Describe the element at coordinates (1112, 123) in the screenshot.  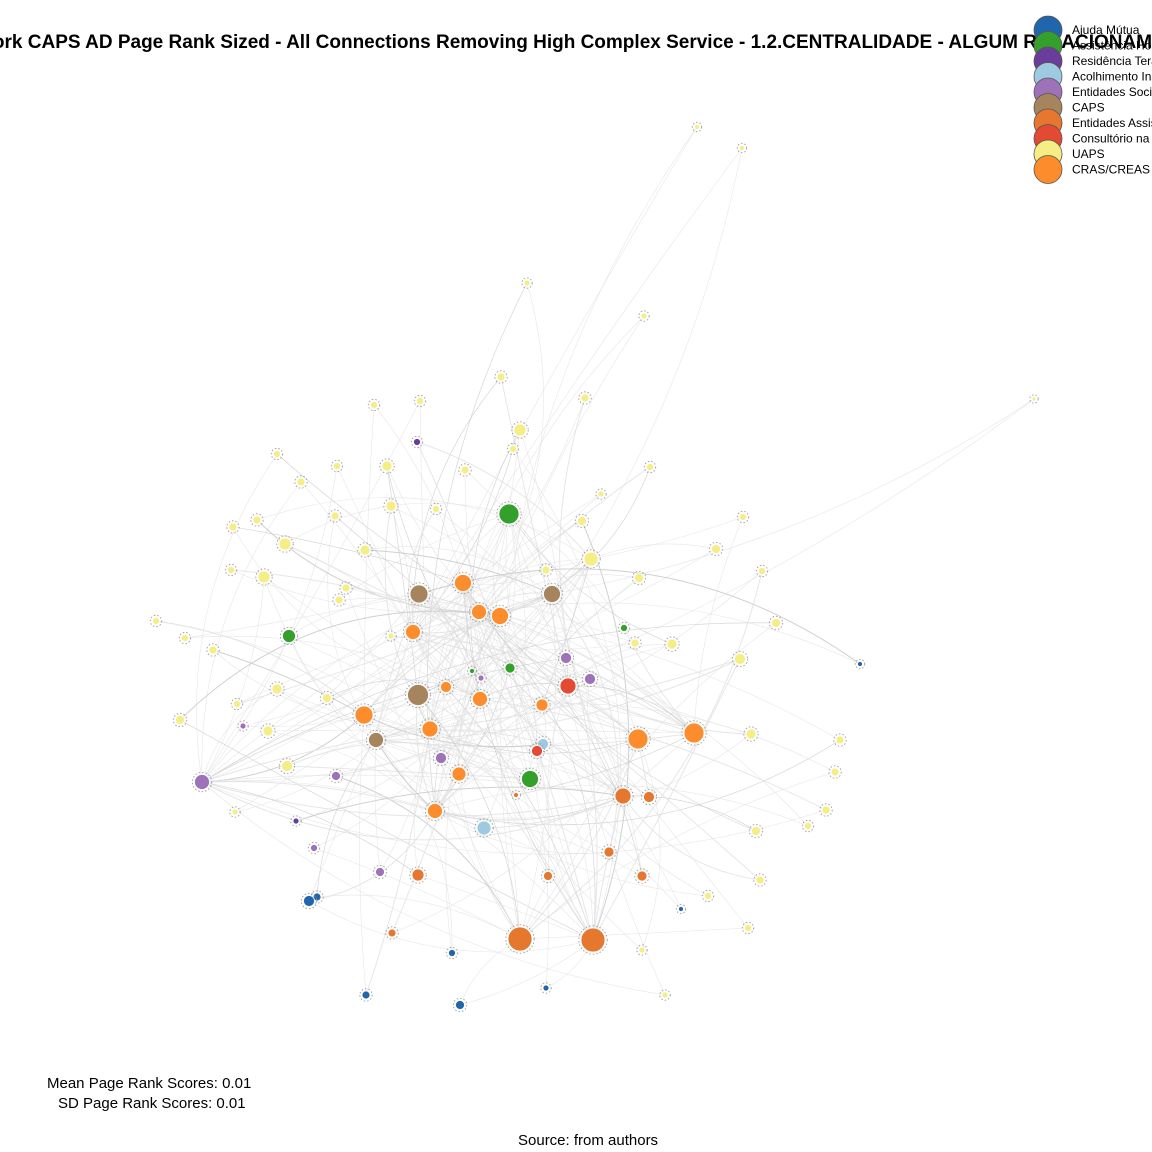
I see `legend-label: Entidades Assistenciais` at that location.